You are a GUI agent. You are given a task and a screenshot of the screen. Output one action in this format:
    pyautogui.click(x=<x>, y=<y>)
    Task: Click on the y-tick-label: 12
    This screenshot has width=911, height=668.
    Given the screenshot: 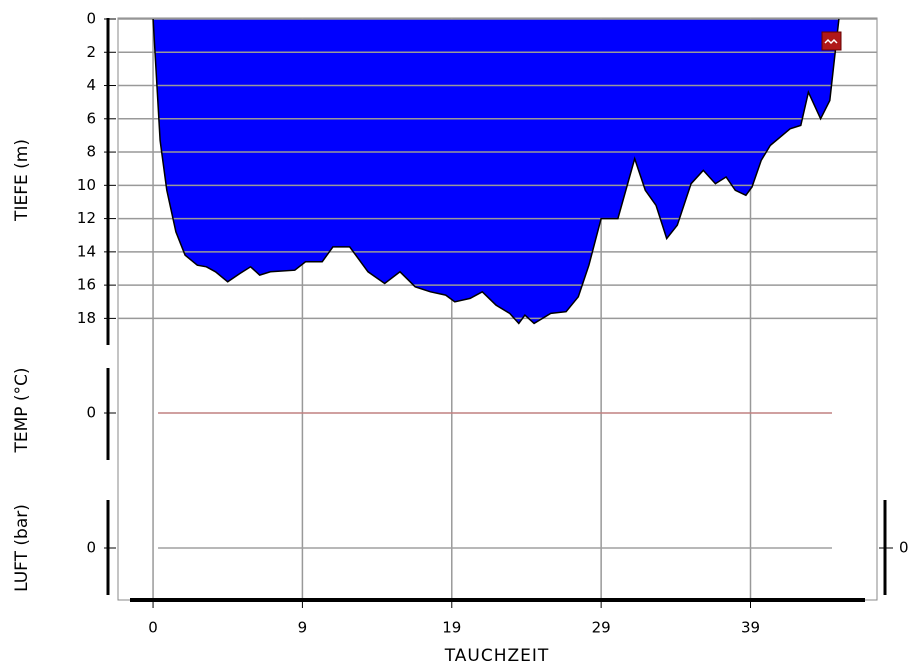 What is the action you would take?
    pyautogui.click(x=86, y=218)
    